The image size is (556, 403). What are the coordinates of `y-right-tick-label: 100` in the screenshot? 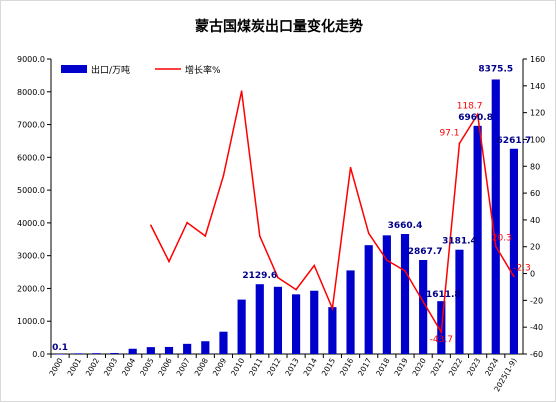 It's located at (537, 139).